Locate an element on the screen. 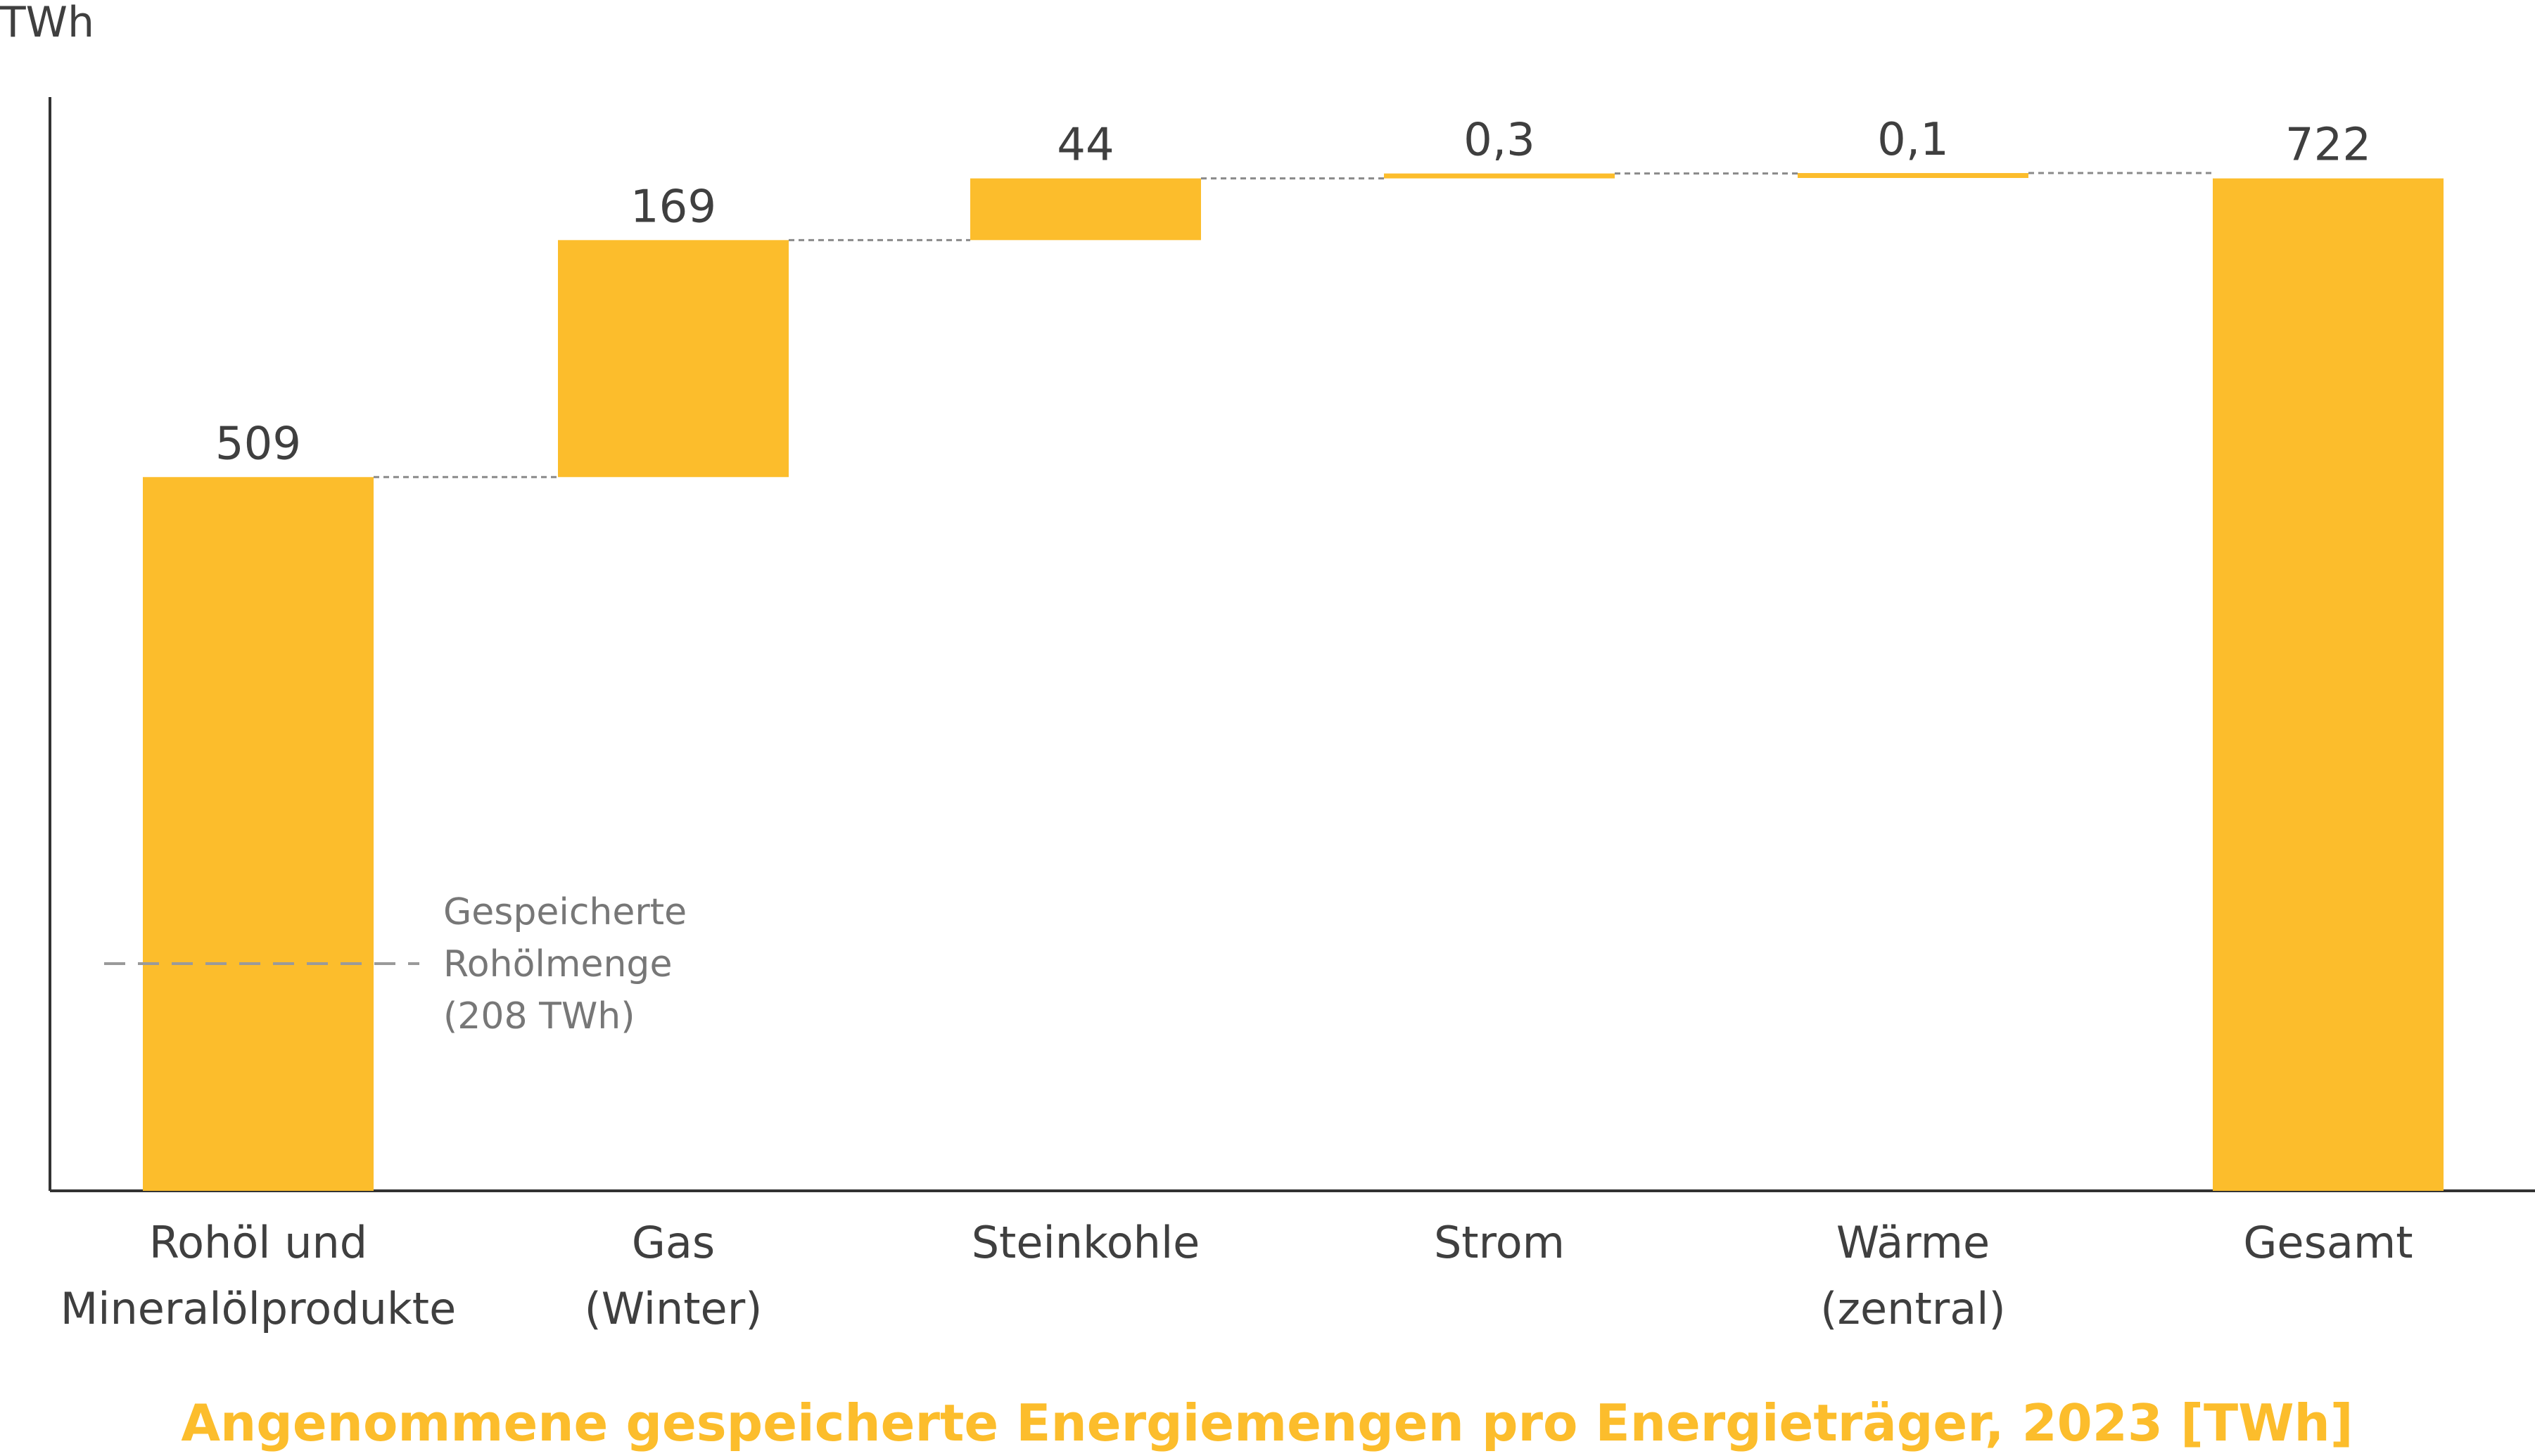 This screenshot has width=2535, height=1456. category-label-0-1: Mineralölprodukte is located at coordinates (259, 1308).